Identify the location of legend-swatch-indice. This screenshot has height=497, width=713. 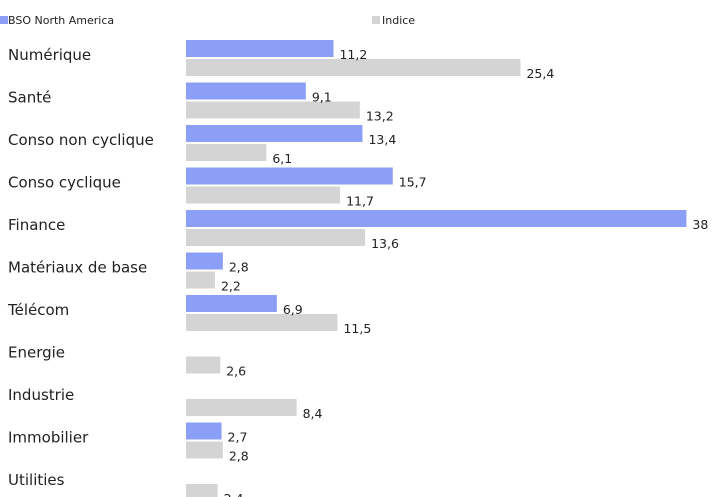
(376, 20).